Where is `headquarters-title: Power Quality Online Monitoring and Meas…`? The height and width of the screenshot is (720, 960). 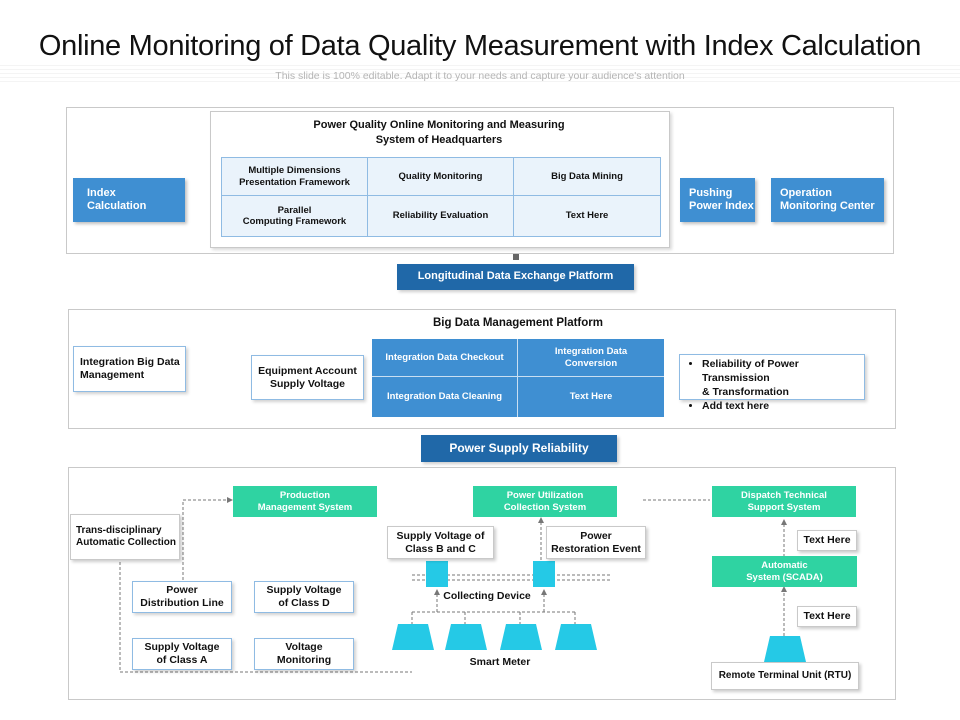
headquarters-title: Power Quality Online Monitoring and Meas… is located at coordinates (439, 133).